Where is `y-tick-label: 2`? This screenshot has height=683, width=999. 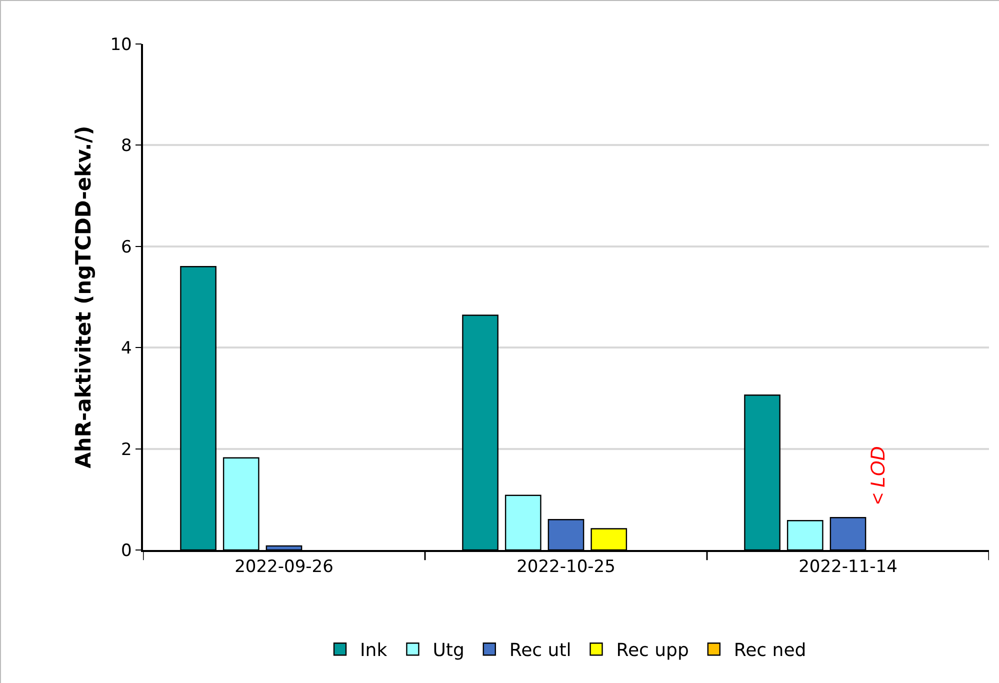 y-tick-label: 2 is located at coordinates (126, 450).